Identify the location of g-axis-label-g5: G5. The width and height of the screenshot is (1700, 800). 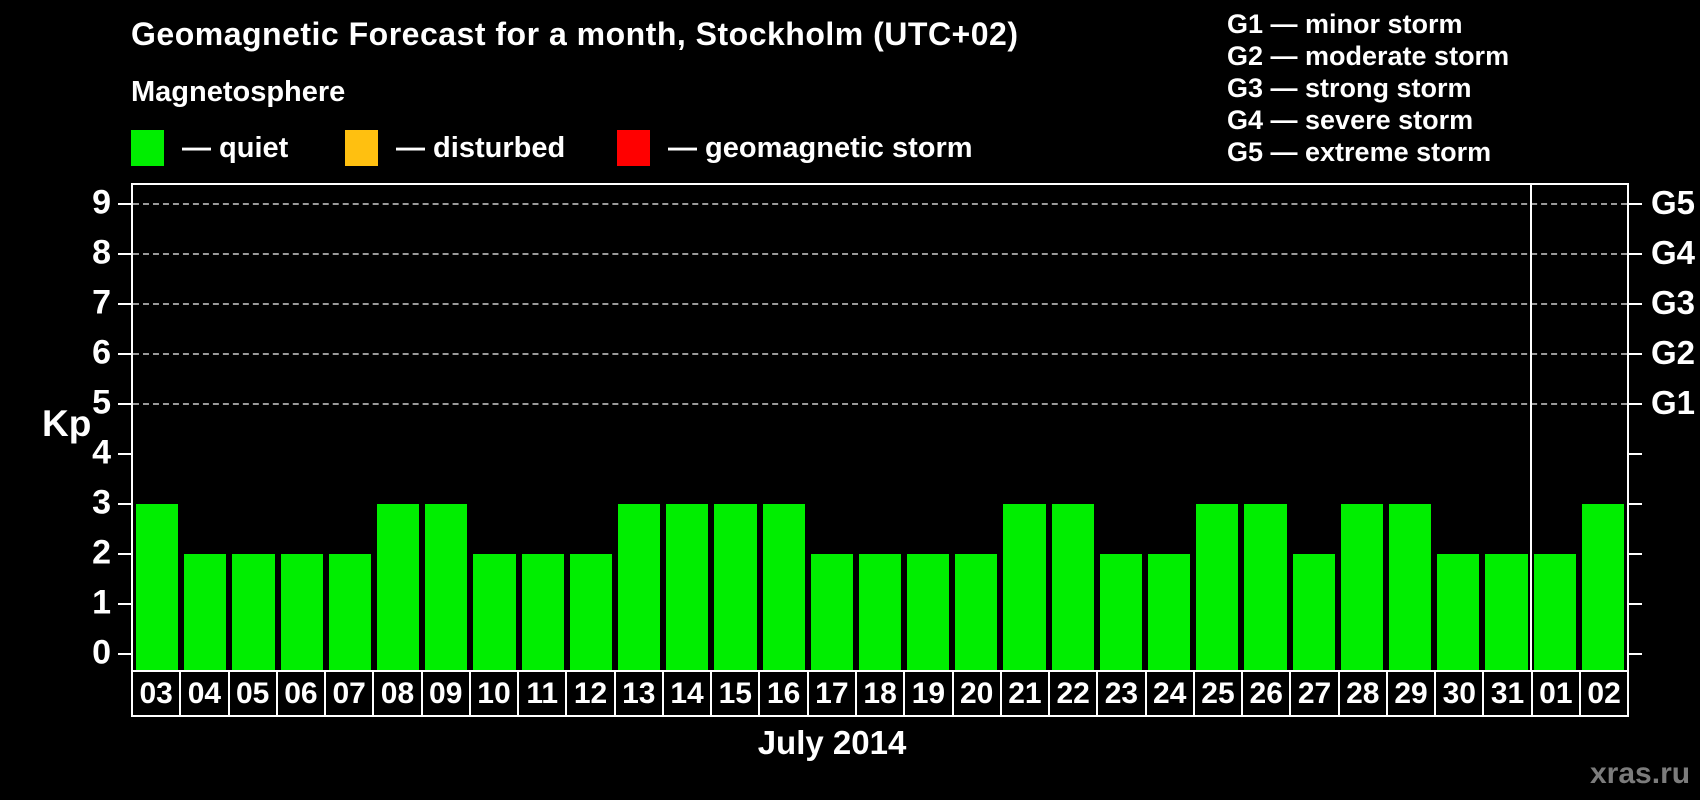
(1673, 203).